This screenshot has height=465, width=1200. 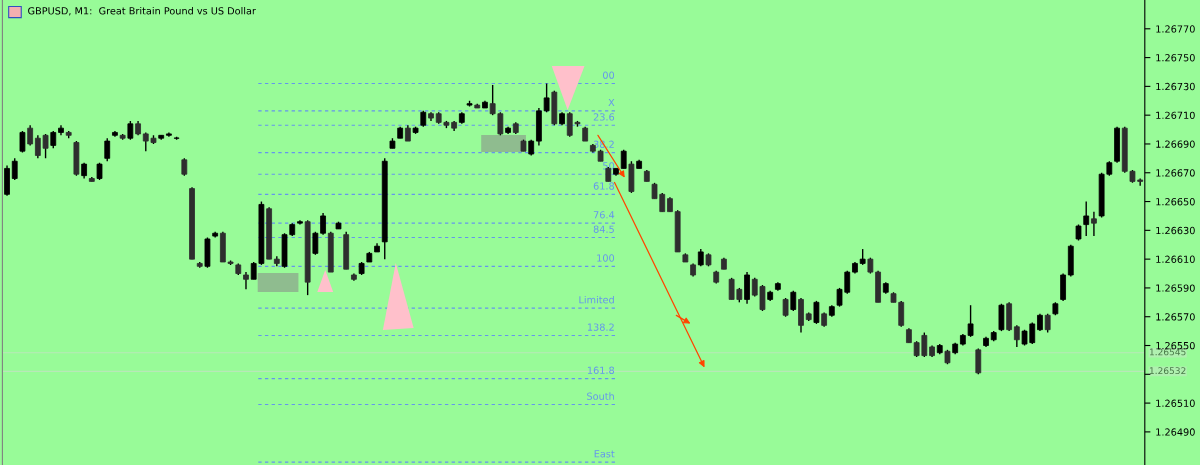 What do you see at coordinates (142, 11) in the screenshot?
I see `text: GBPUSD, M1: Great Britain Pound vs US Dollar` at bounding box center [142, 11].